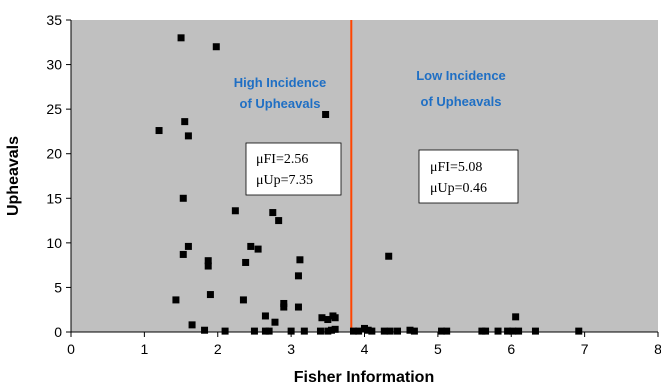 The height and width of the screenshot is (388, 661). I want to click on x-tick-label: 0, so click(71, 349).